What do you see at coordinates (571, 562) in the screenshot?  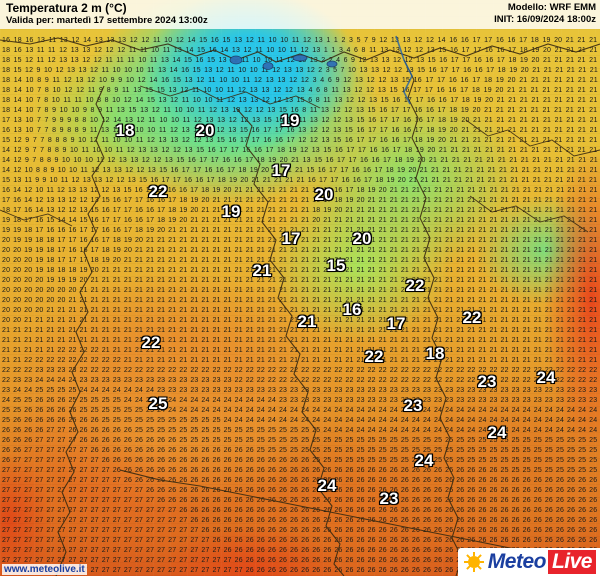 I see `brand-name-live: Live` at bounding box center [571, 562].